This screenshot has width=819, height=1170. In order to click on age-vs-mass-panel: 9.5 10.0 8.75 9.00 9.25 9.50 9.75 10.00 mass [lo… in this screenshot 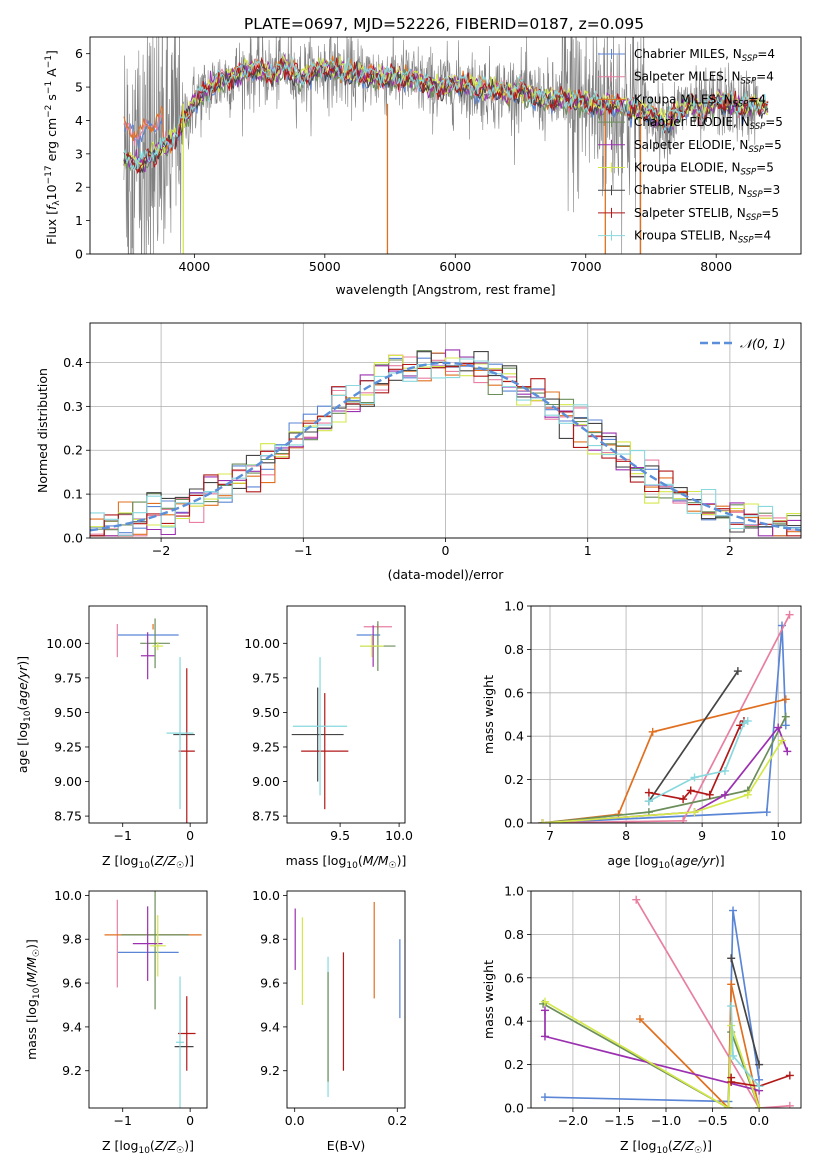, I will do `click(328, 738)`.